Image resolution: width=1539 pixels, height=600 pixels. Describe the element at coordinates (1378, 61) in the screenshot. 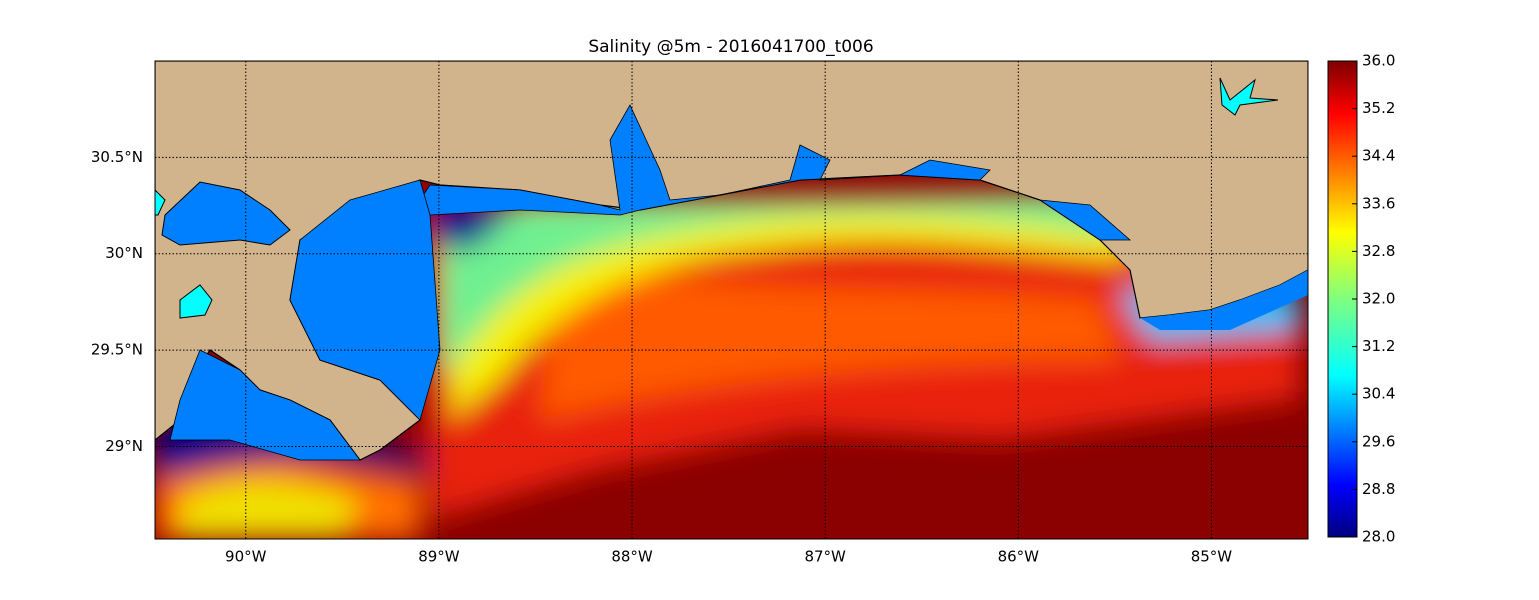

I see `colorbar-tick-label: 36.0` at that location.